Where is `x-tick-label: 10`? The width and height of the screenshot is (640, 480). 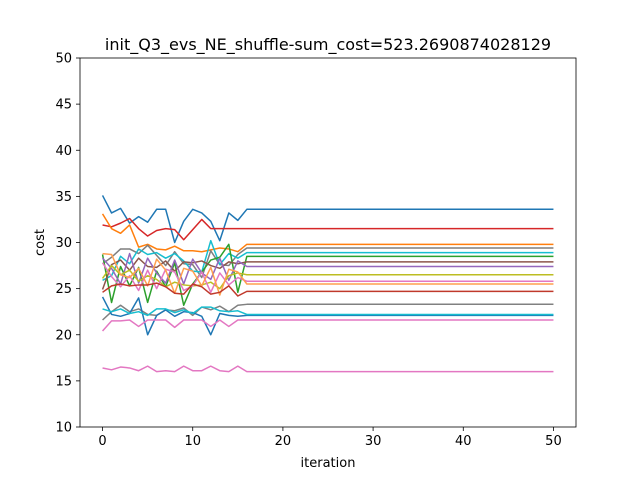
x-tick-label: 10 is located at coordinates (192, 441).